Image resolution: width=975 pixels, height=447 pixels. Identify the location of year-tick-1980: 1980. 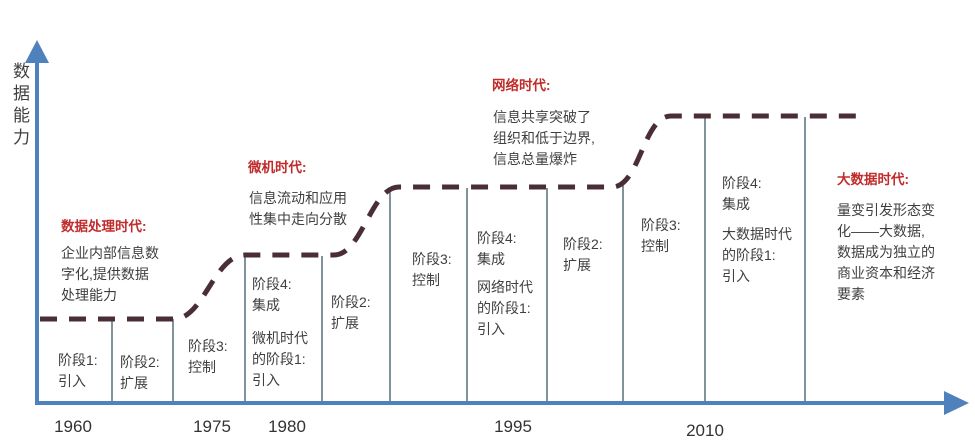
(287, 426).